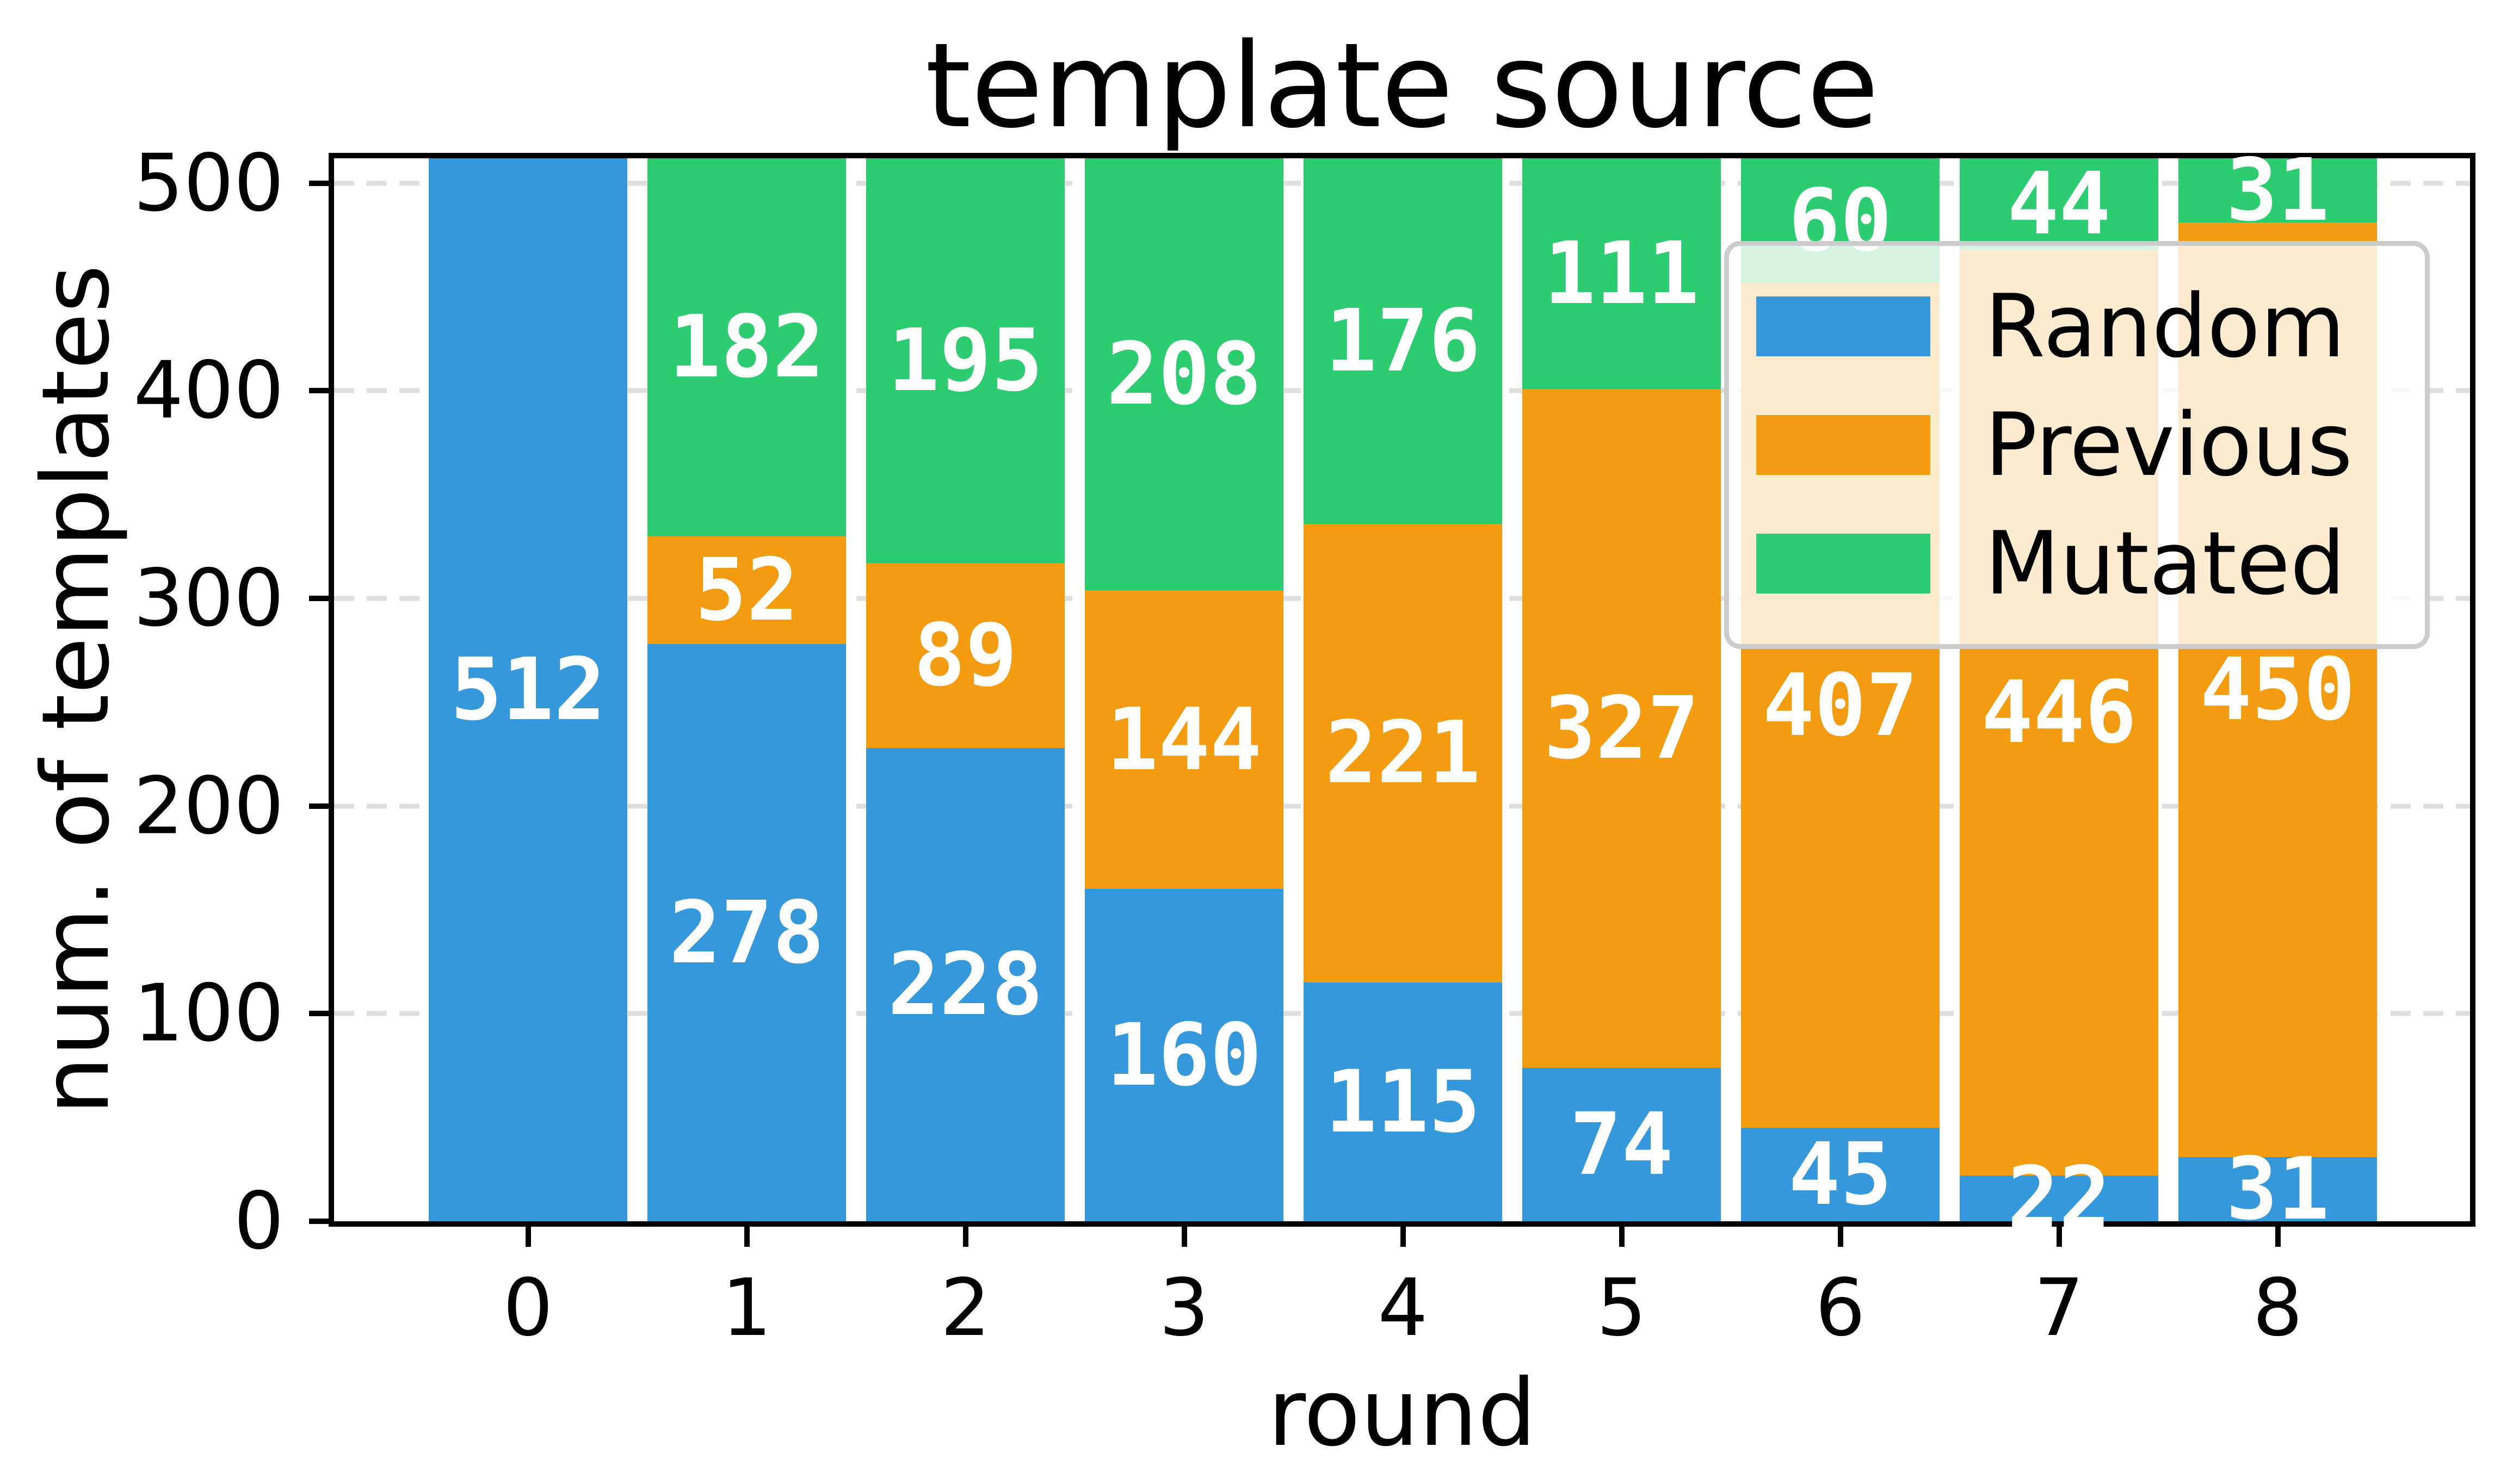 This screenshot has height=1484, width=2513. I want to click on bar-round-5: 111 327 74, so click(1621, 689).